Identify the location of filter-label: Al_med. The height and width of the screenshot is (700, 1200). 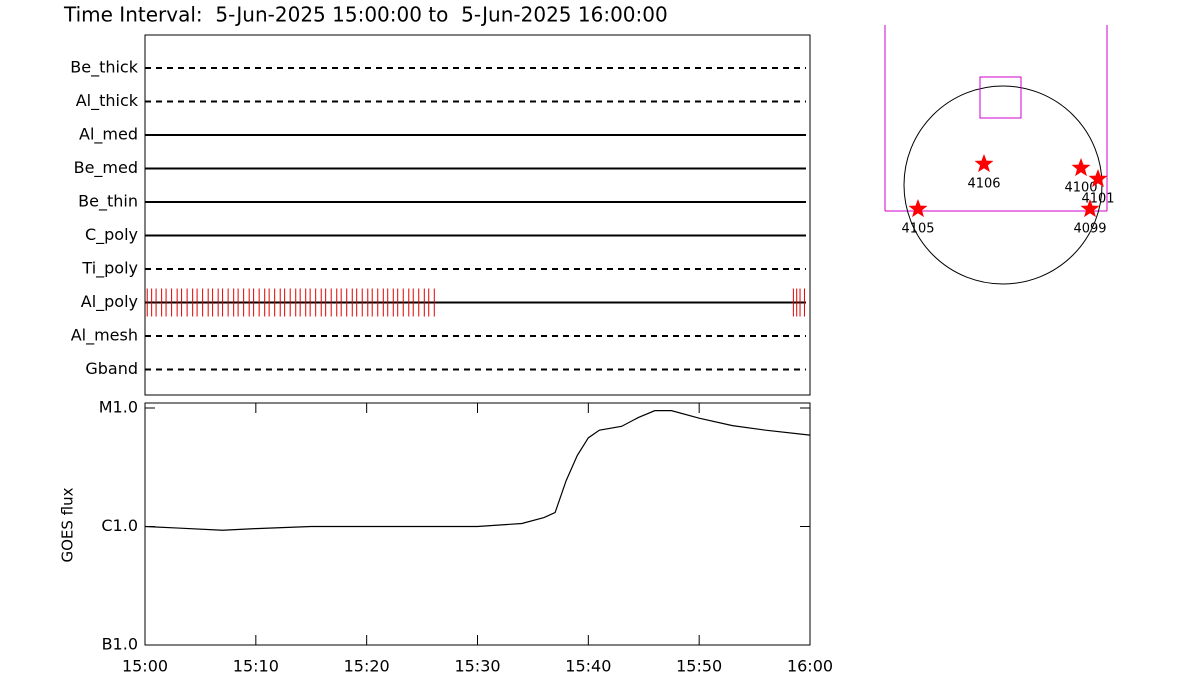
(108, 135).